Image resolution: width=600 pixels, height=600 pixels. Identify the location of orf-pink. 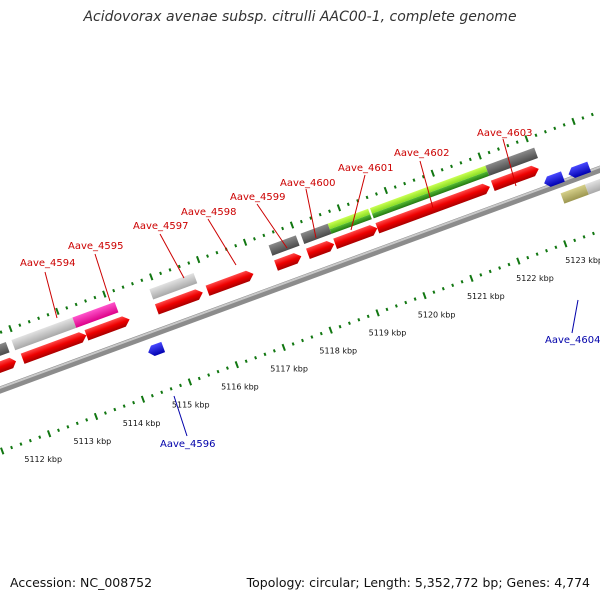
(95, 314).